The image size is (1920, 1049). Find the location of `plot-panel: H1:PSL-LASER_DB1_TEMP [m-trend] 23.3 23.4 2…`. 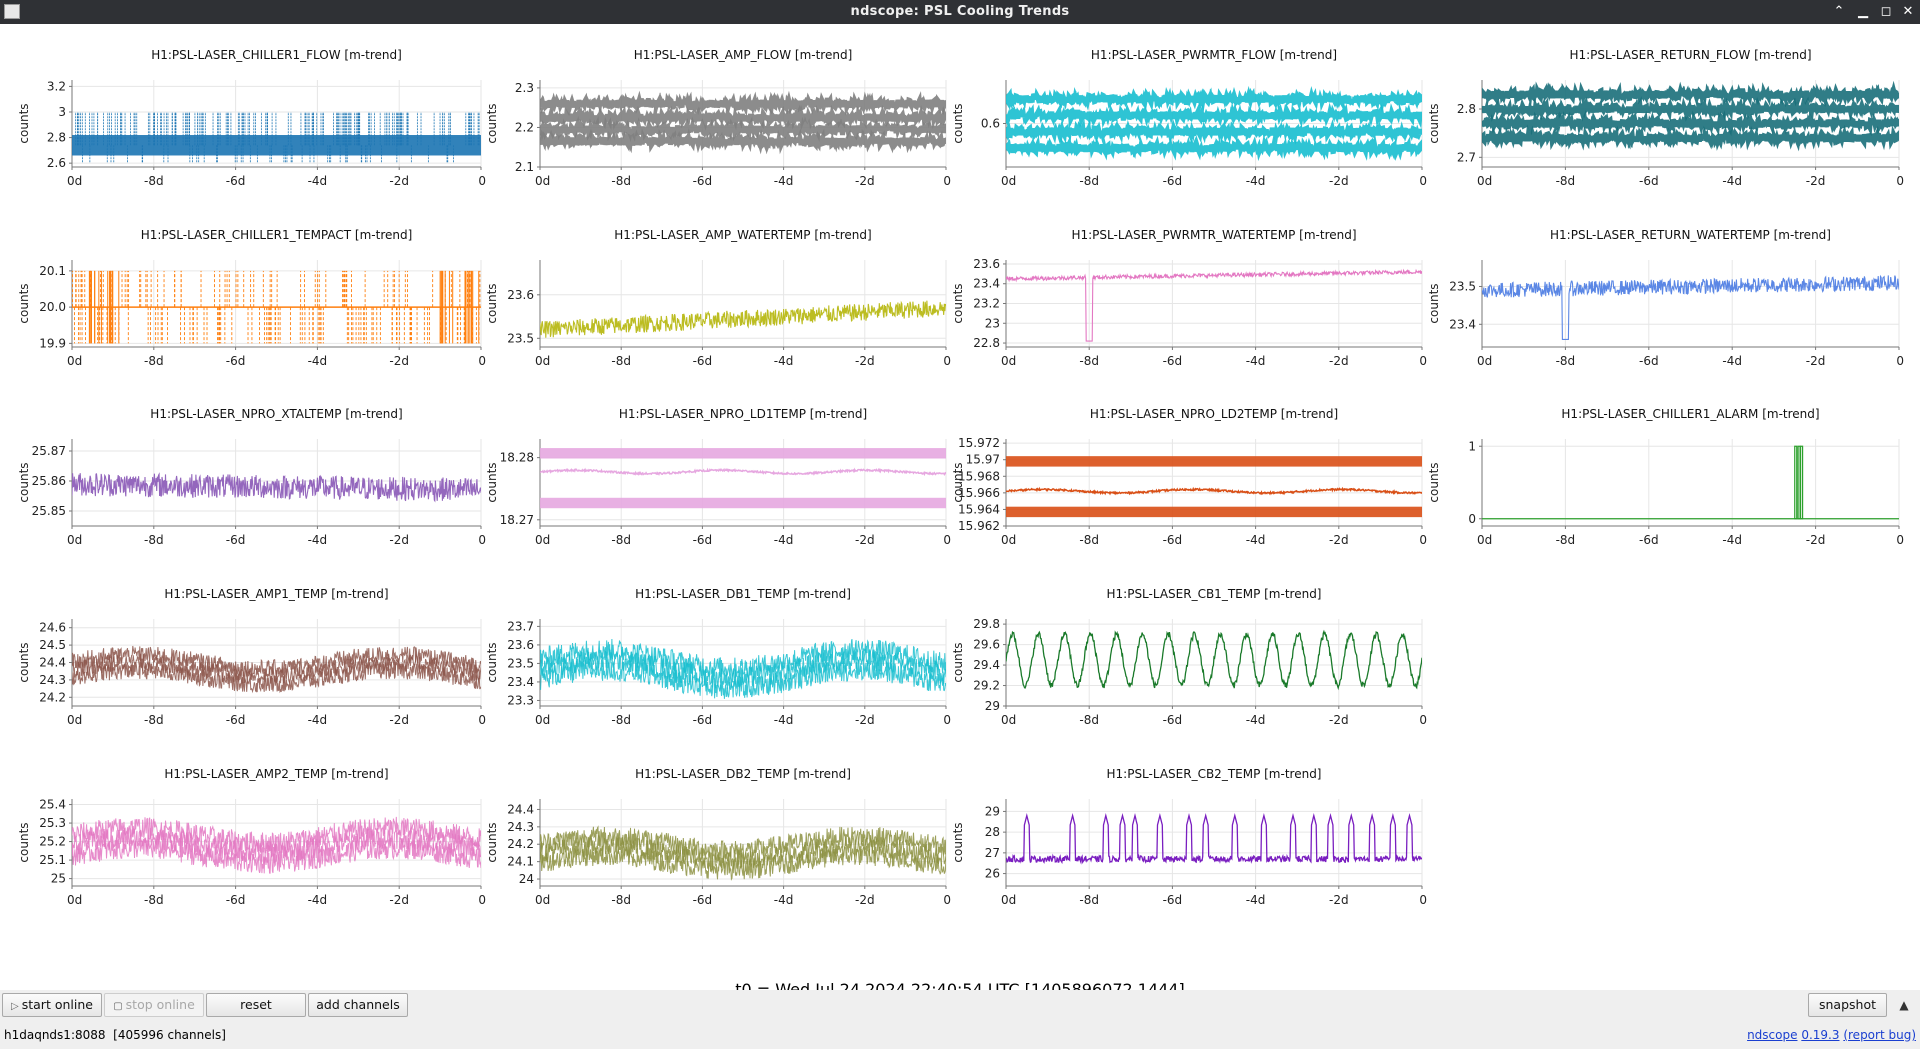

plot-panel: H1:PSL-LASER_DB1_TEMP [m-trend] 23.3 23.4 2… is located at coordinates (718, 657).